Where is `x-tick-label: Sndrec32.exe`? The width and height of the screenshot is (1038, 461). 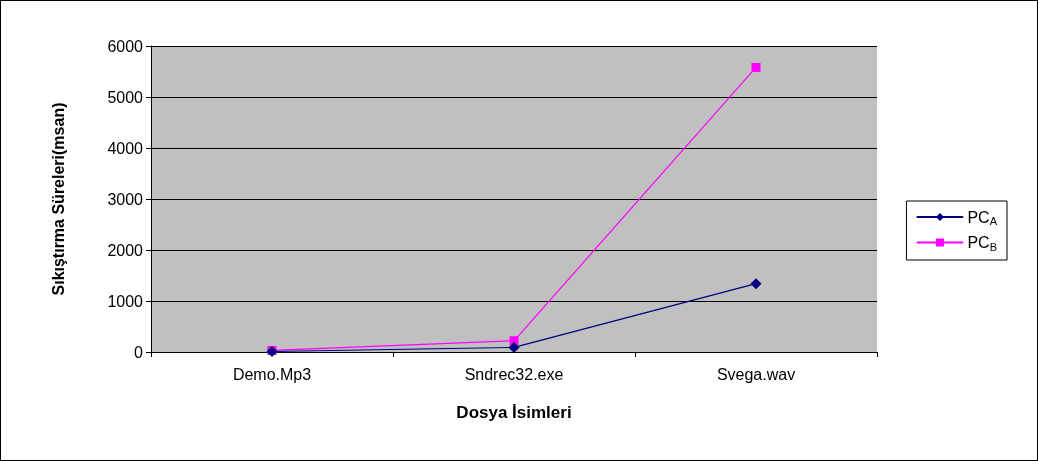 x-tick-label: Sndrec32.exe is located at coordinates (514, 374).